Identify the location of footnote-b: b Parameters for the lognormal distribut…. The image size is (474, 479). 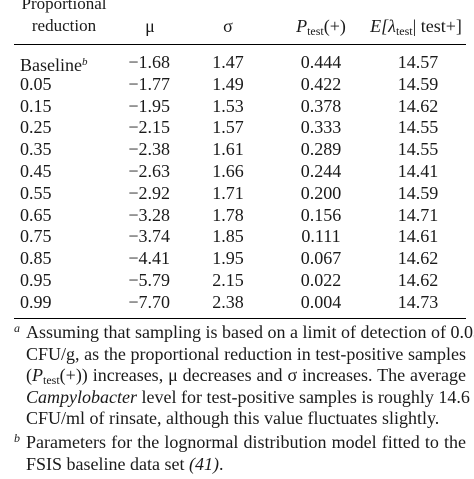
(240, 454).